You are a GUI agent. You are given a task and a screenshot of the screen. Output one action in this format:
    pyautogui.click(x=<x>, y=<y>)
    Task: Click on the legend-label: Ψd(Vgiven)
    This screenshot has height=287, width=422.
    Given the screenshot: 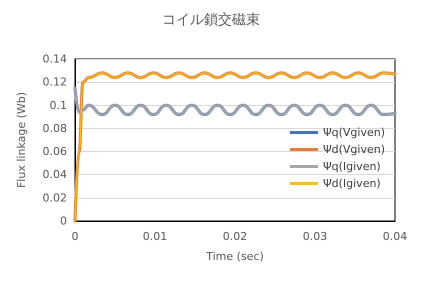 What is the action you would take?
    pyautogui.click(x=354, y=149)
    